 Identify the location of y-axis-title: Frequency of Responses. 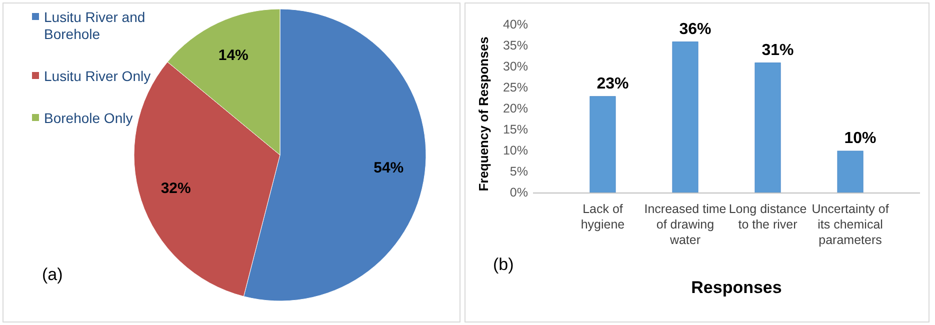
(483, 114).